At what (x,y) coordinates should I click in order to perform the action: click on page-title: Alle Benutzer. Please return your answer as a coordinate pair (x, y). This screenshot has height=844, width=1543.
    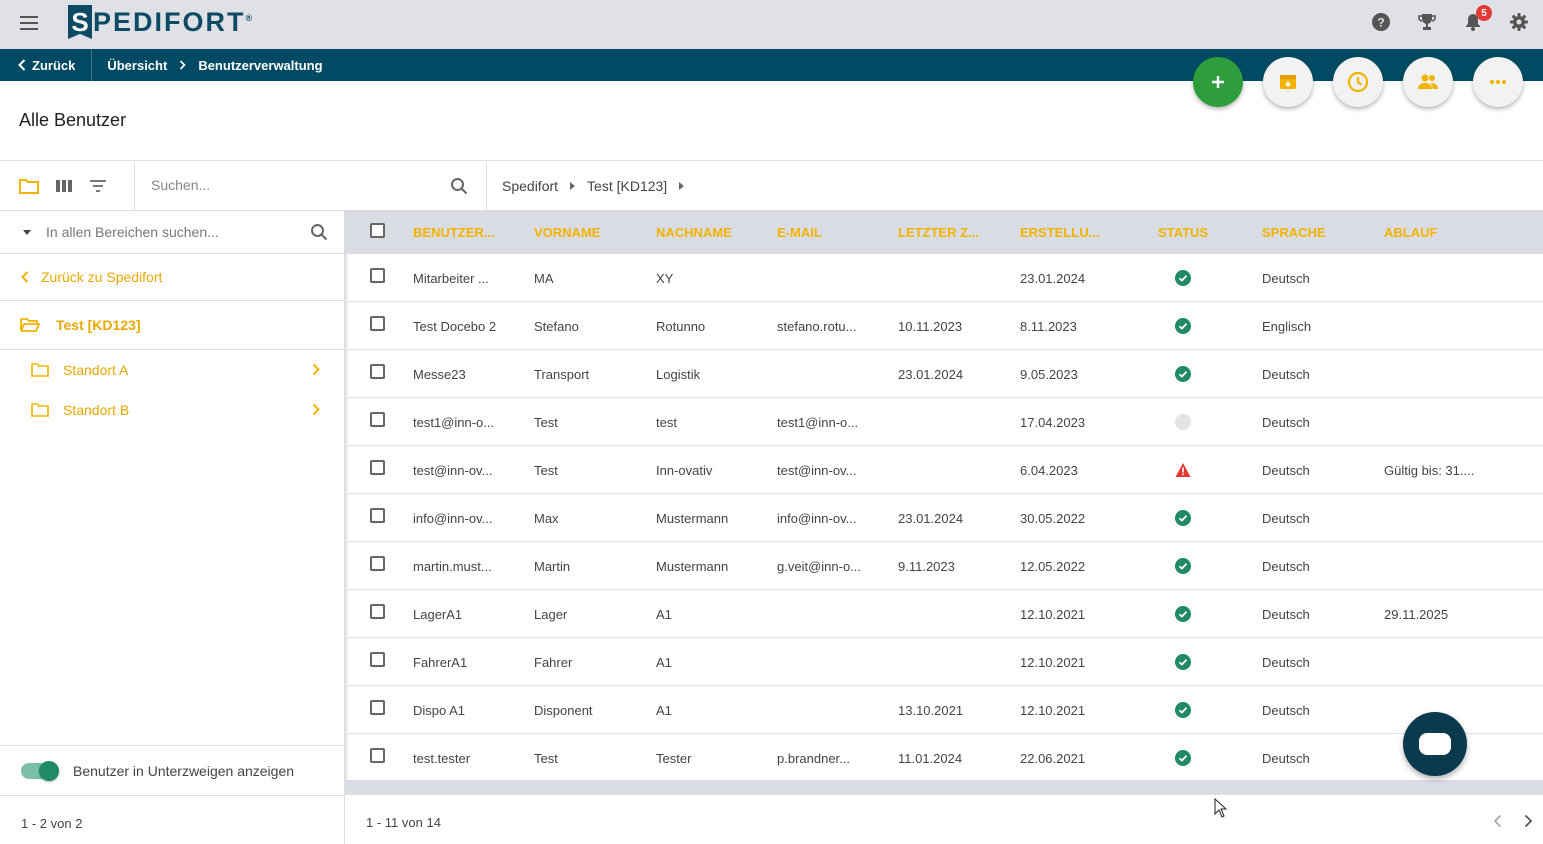
    Looking at the image, I should click on (73, 120).